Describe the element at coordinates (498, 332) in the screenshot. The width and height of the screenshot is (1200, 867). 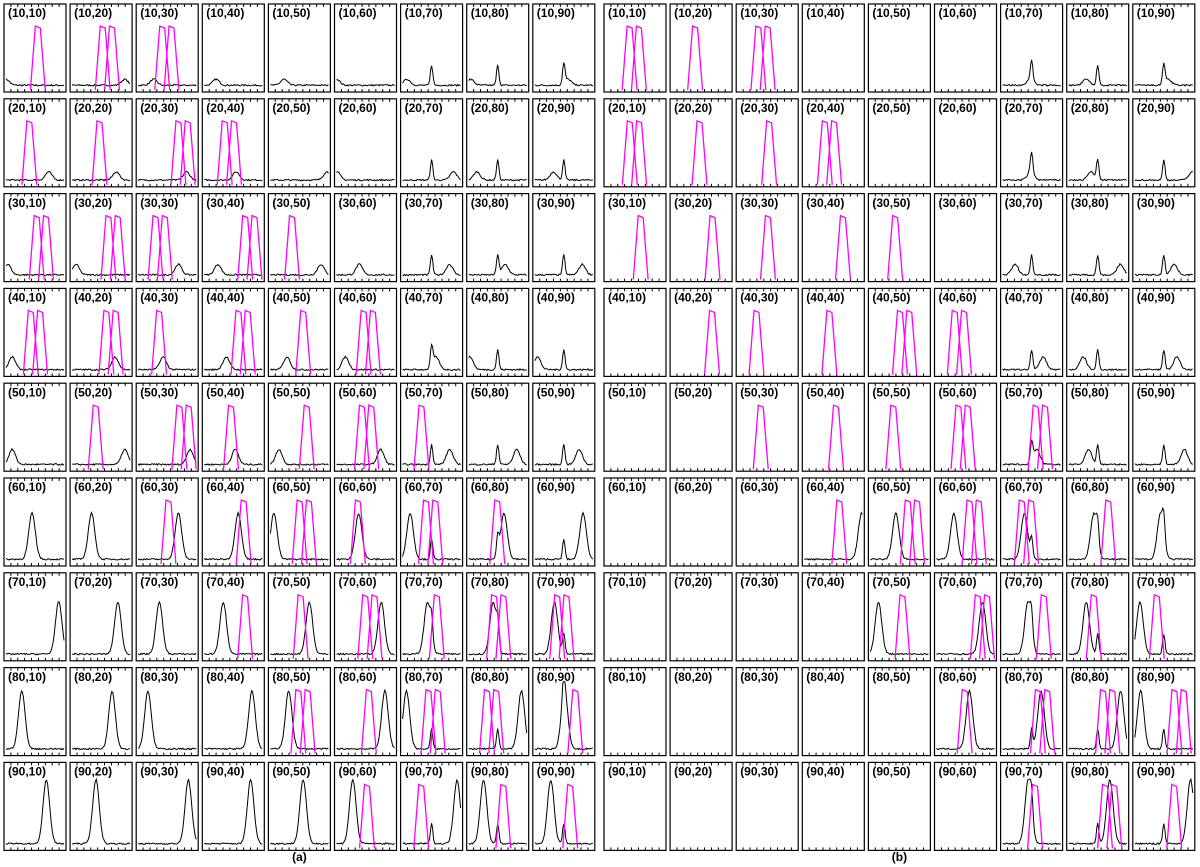
I see `subplot: (40,80)` at that location.